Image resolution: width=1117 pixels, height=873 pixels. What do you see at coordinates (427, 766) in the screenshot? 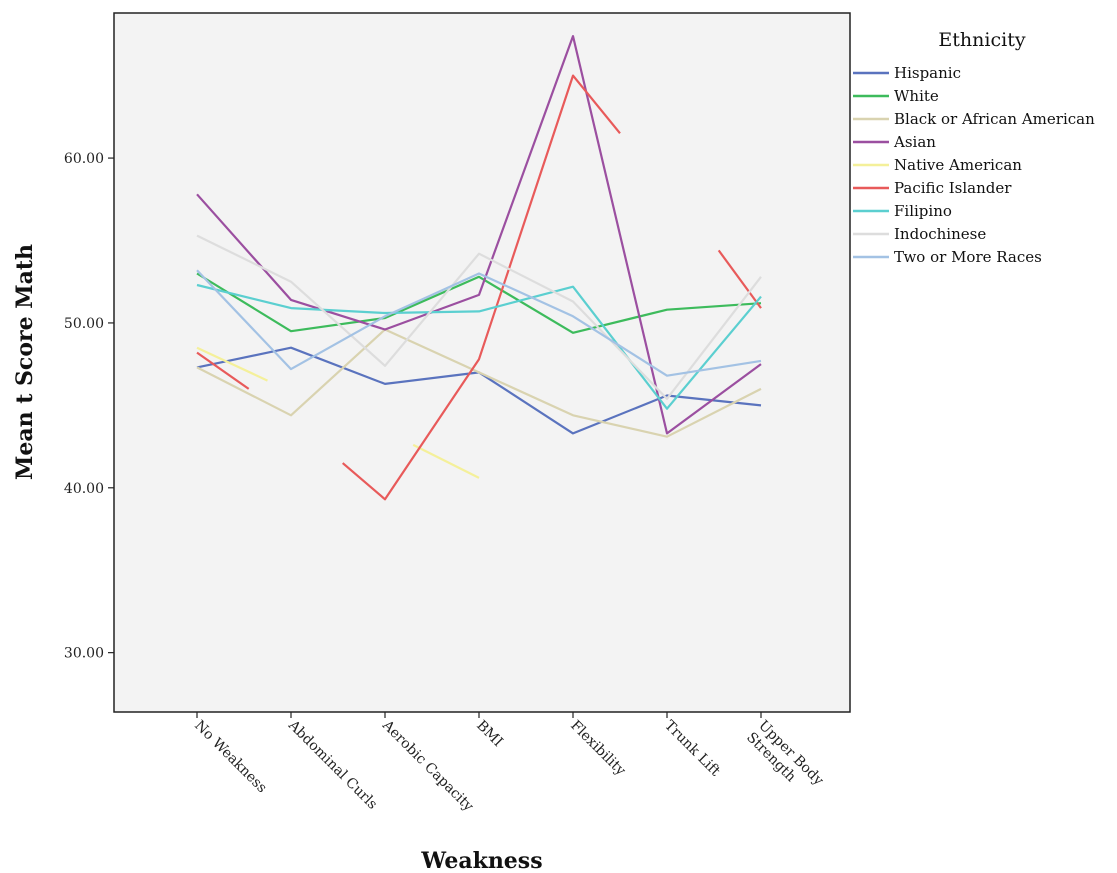
I see `x-tick-label: Aerobic Capacity` at bounding box center [427, 766].